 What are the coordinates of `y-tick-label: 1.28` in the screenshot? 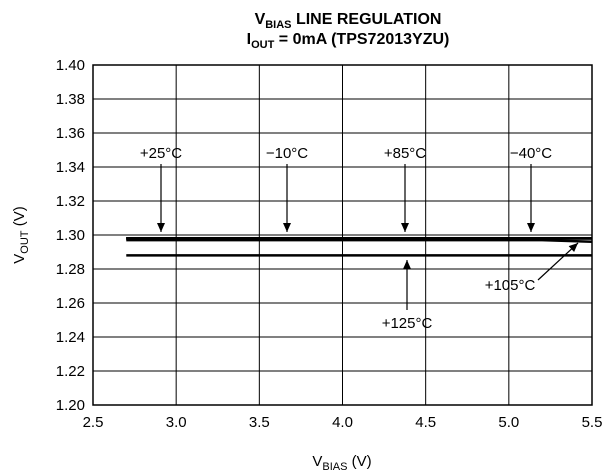 It's located at (70, 269).